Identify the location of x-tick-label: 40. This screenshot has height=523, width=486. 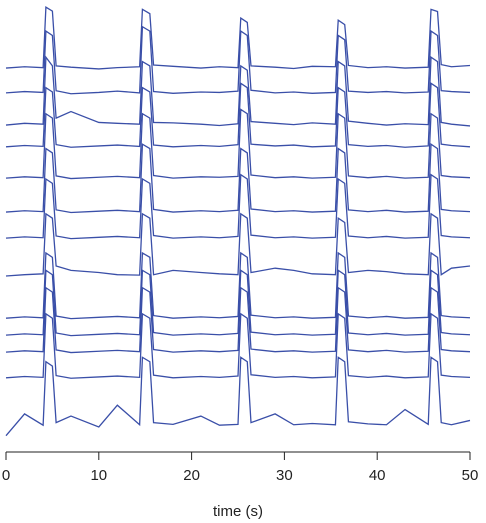
(377, 475).